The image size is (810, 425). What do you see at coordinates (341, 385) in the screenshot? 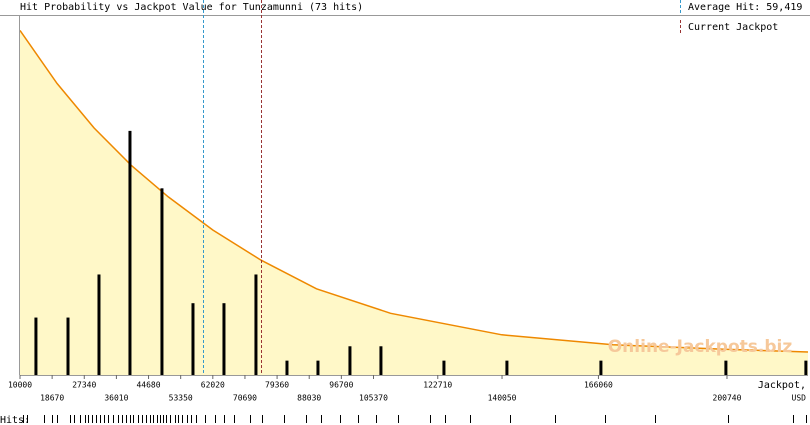
I see `x-tick-label: 96700` at bounding box center [341, 385].